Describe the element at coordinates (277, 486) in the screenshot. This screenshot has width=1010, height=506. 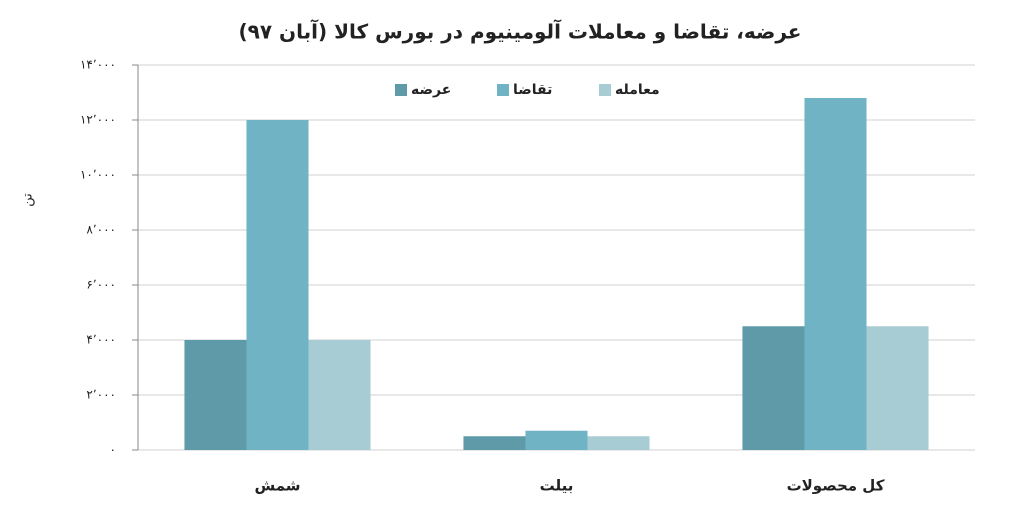
I see `x-tick-label: شمش` at that location.